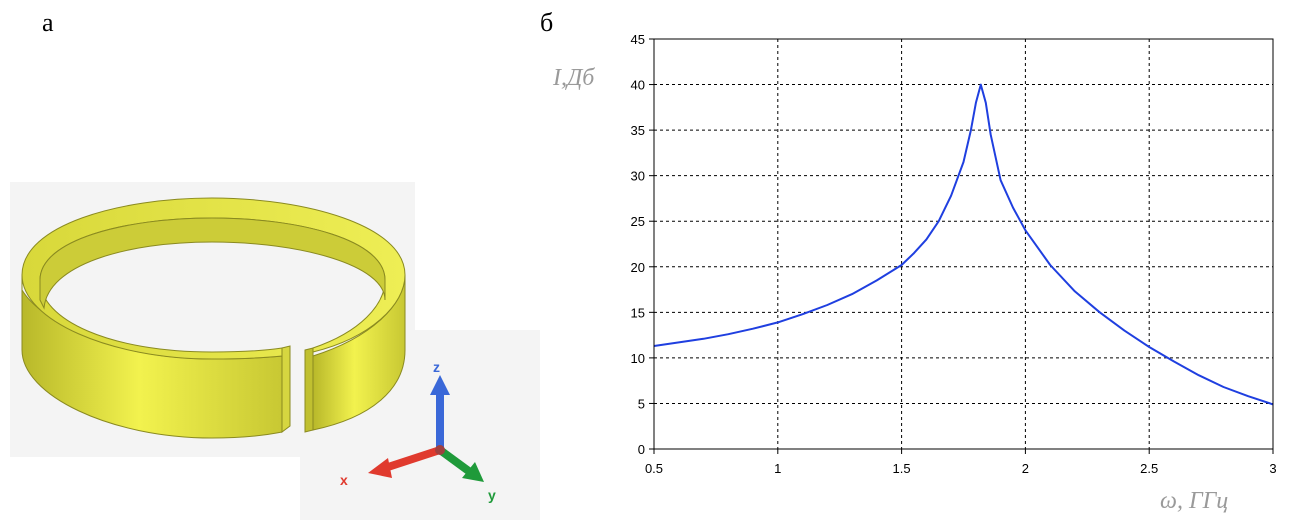  What do you see at coordinates (638, 85) in the screenshot?
I see `y-tick-label: 40` at bounding box center [638, 85].